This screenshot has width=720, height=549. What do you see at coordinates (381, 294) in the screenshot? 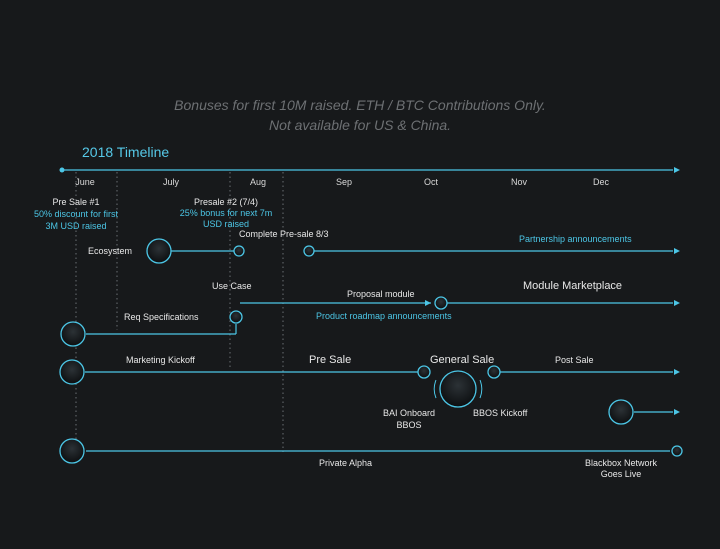
I see `proposal-module-label: Proposal module` at bounding box center [381, 294].